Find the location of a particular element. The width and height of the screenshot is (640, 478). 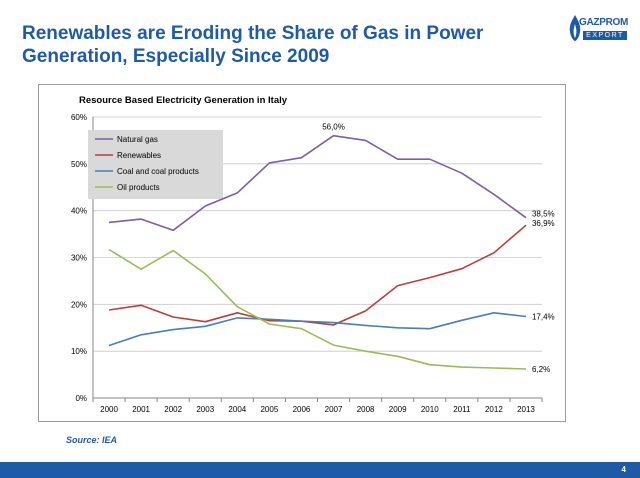

logo-brand-text: GAZPROM is located at coordinates (604, 22).